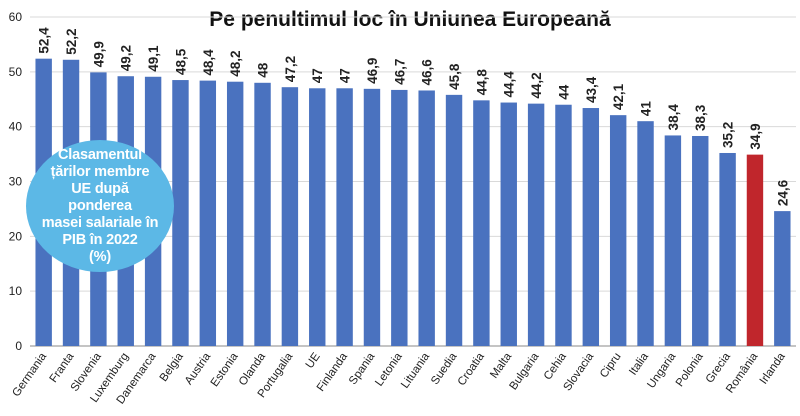 Image resolution: width=800 pixels, height=416 pixels. What do you see at coordinates (16, 236) in the screenshot?
I see `y-tick-label: 20` at bounding box center [16, 236].